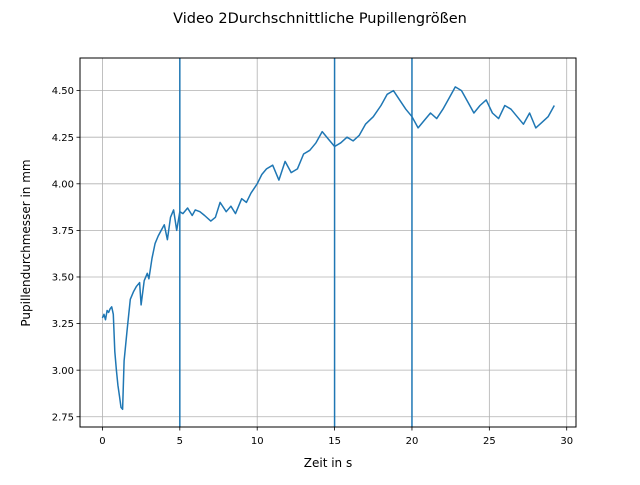 The width and height of the screenshot is (640, 485). What do you see at coordinates (63, 138) in the screenshot?
I see `y-tick-label: 4.25` at bounding box center [63, 138].